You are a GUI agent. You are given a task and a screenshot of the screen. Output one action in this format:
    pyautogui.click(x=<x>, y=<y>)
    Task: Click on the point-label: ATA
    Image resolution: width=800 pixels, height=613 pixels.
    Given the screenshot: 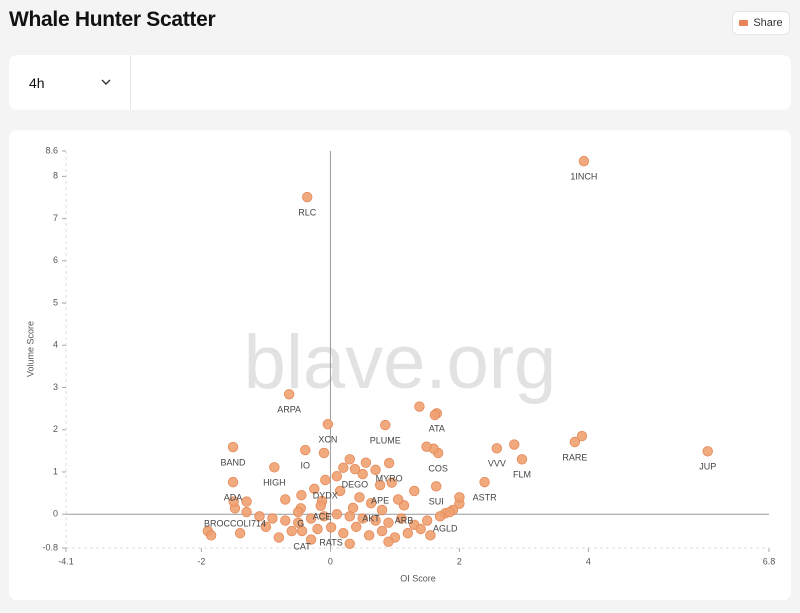 What is the action you would take?
    pyautogui.click(x=437, y=429)
    